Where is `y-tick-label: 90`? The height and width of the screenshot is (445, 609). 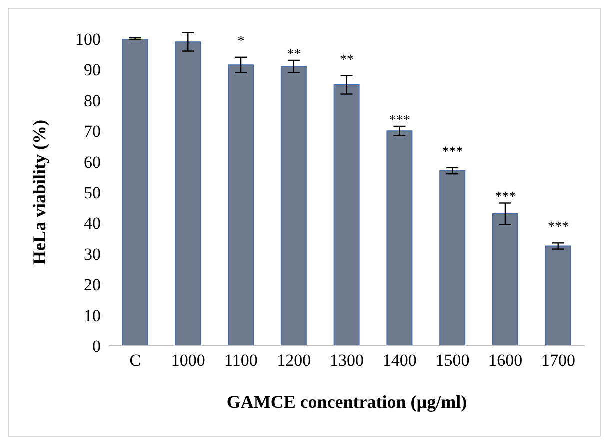
y-tick-label: 90 is located at coordinates (92, 70).